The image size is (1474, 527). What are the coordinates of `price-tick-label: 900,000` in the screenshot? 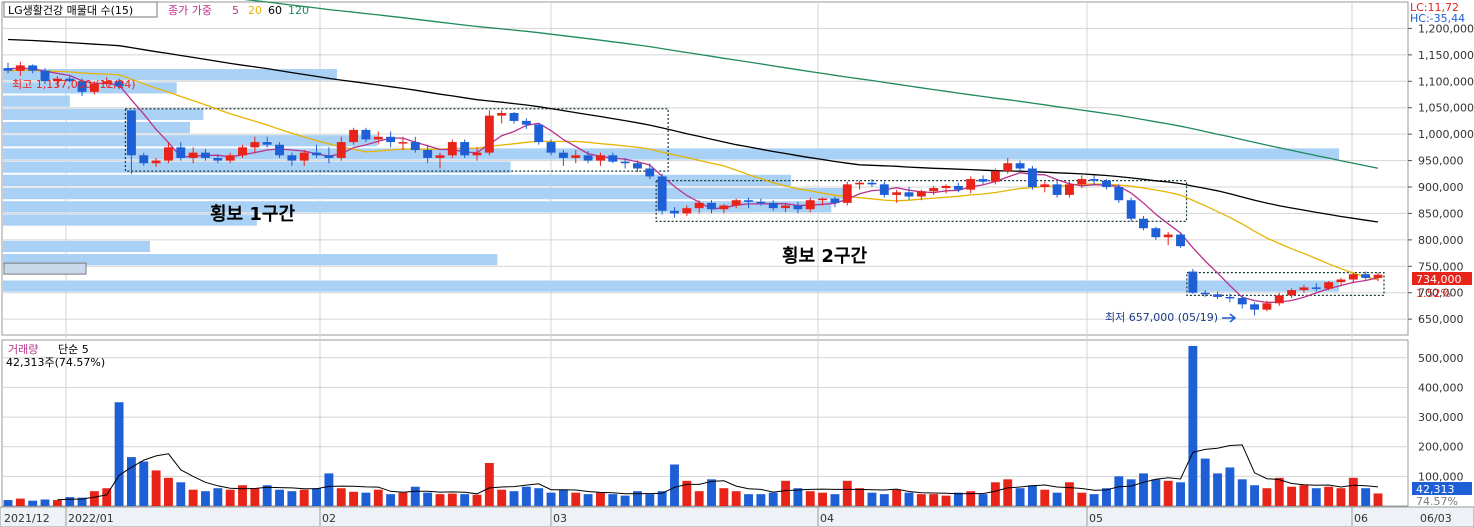 It's located at (1441, 187).